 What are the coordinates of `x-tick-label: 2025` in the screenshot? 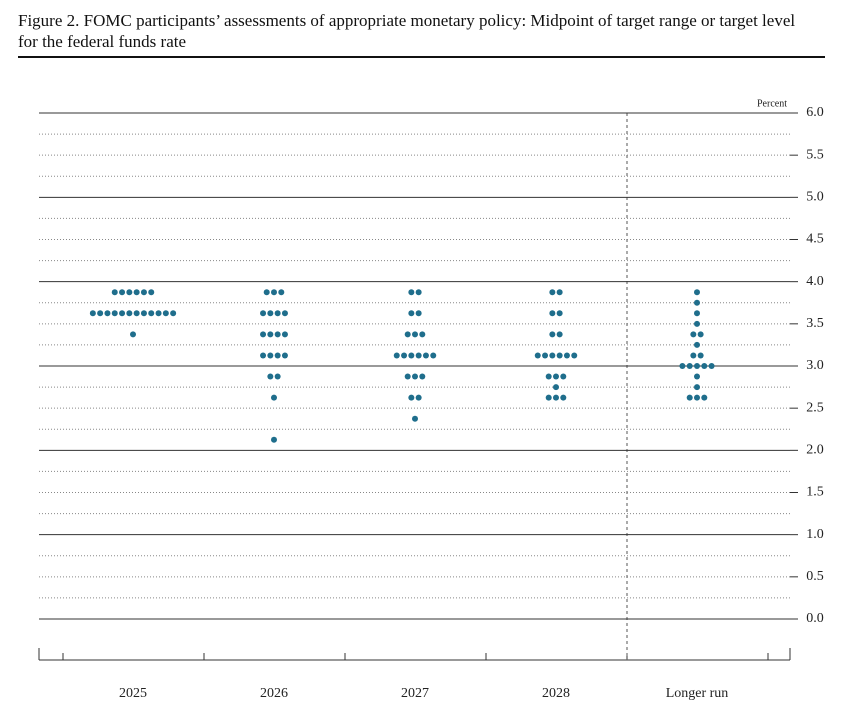 It's located at (133, 693).